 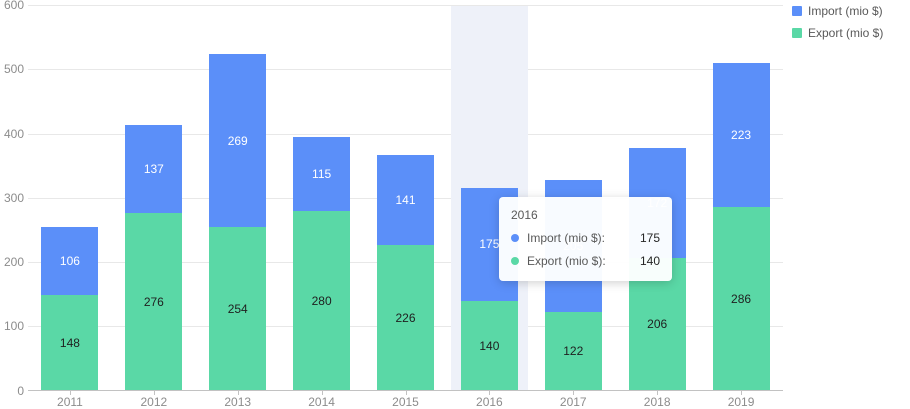 I want to click on legend: Import (mio $) Export (mio $), so click(x=837, y=26).